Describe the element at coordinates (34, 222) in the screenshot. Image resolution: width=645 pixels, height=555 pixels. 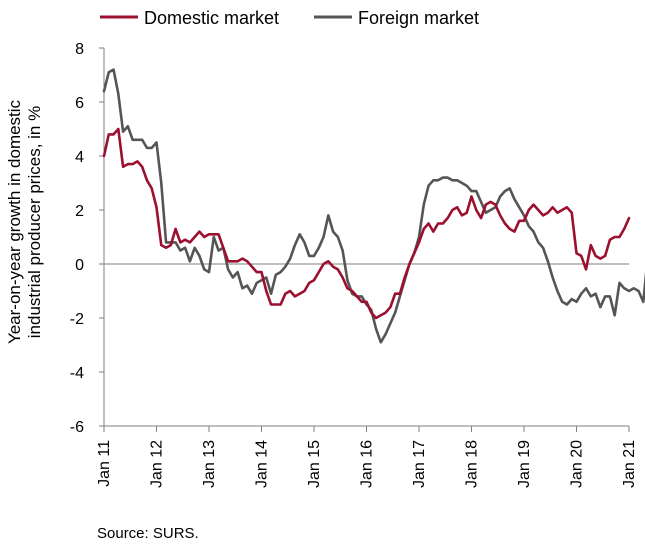
I see `y-axis-title-line: industrial producer prices, in %` at that location.